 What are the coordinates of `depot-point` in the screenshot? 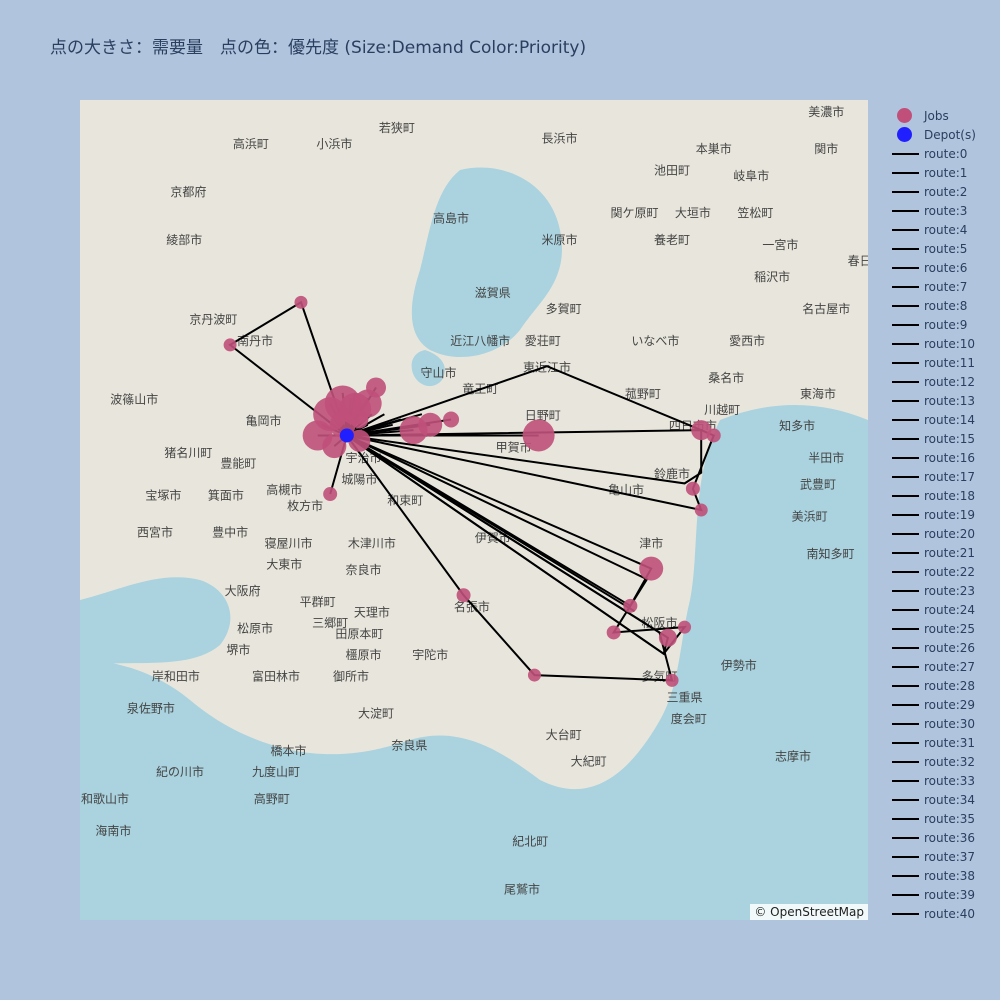 It's located at (346, 435).